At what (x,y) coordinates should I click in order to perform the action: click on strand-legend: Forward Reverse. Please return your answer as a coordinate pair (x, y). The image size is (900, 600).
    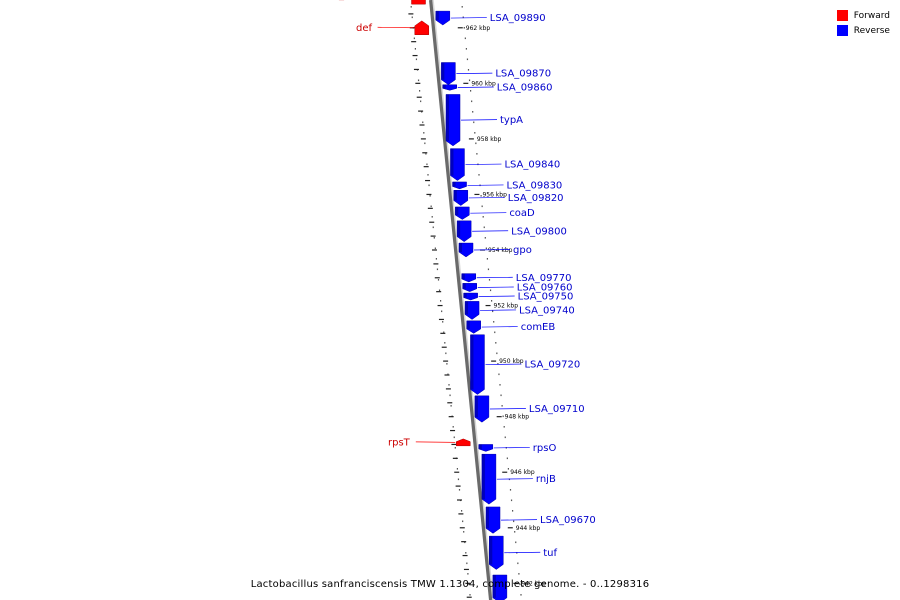
    Looking at the image, I should click on (863, 23).